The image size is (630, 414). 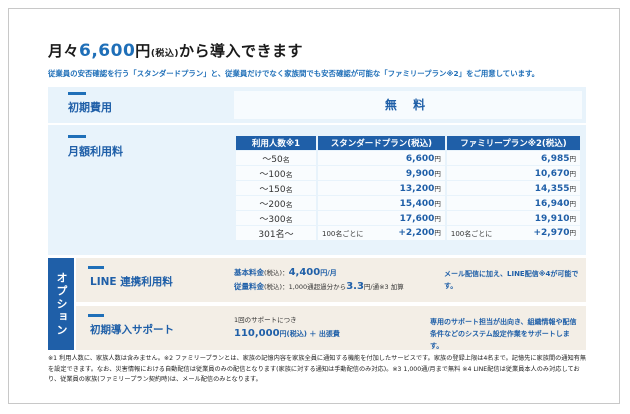 What do you see at coordinates (90, 107) in the screenshot?
I see `initial-fee-label: 初期費用` at bounding box center [90, 107].